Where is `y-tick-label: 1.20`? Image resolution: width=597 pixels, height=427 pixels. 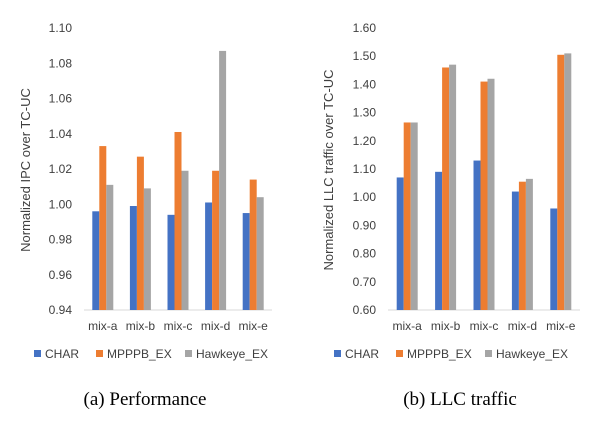 y-tick-label: 1.20 is located at coordinates (365, 141).